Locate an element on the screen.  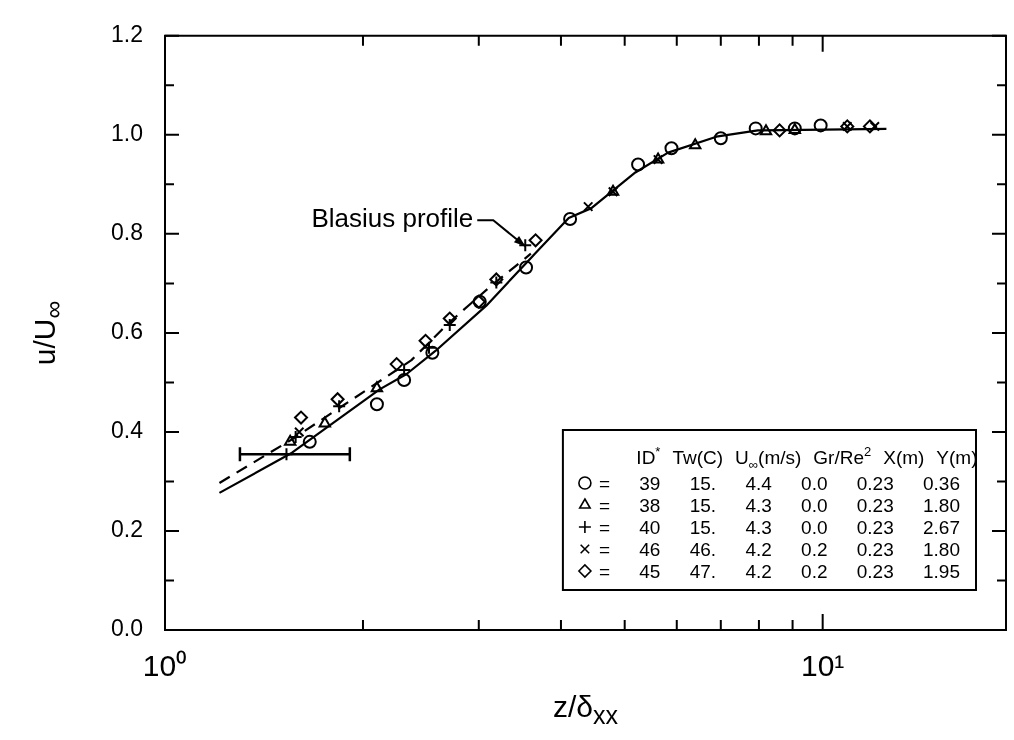
annotation: Blasius profile is located at coordinates (392, 218).